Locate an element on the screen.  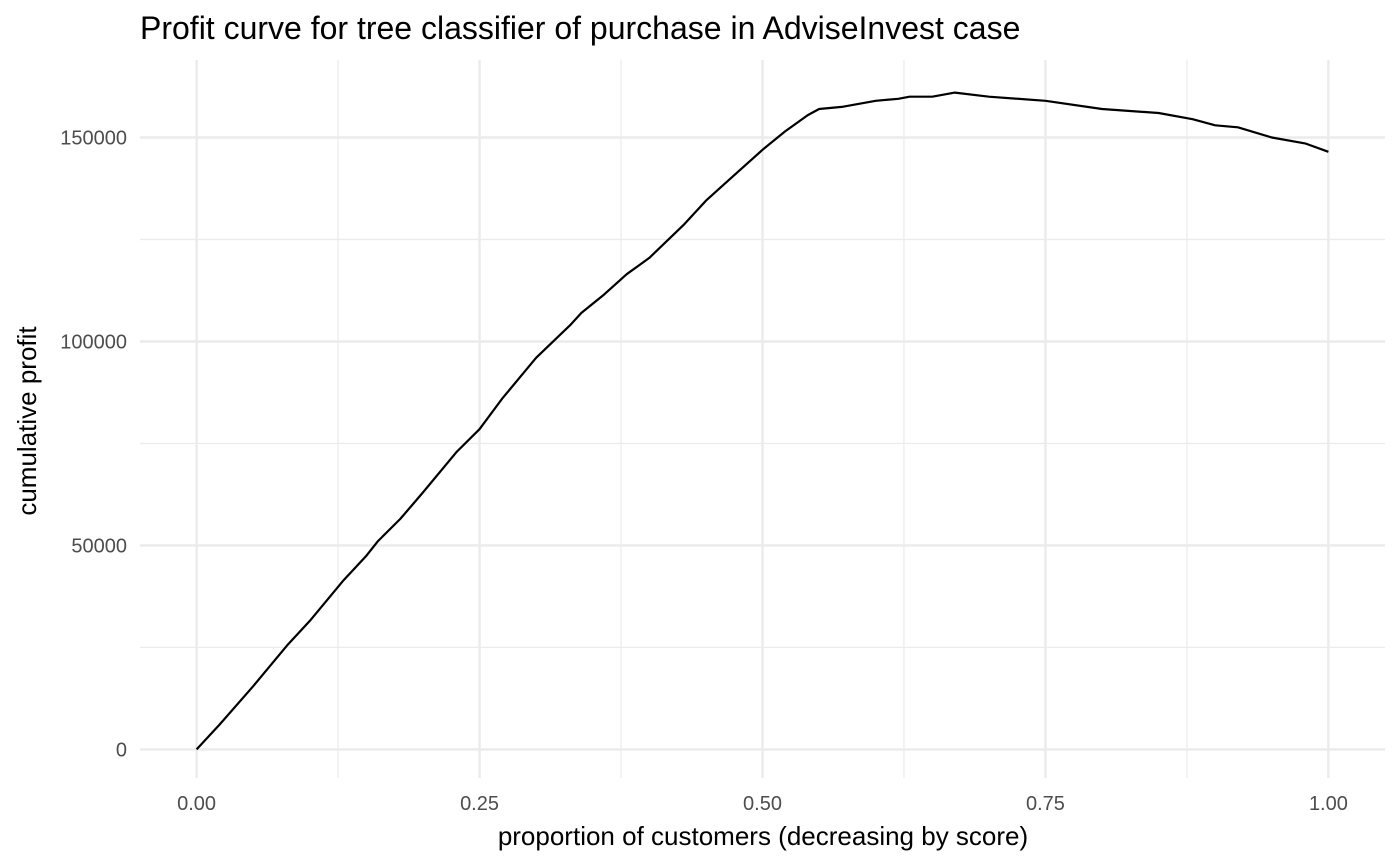
y-axis-title: cumulative profit is located at coordinates (27, 421).